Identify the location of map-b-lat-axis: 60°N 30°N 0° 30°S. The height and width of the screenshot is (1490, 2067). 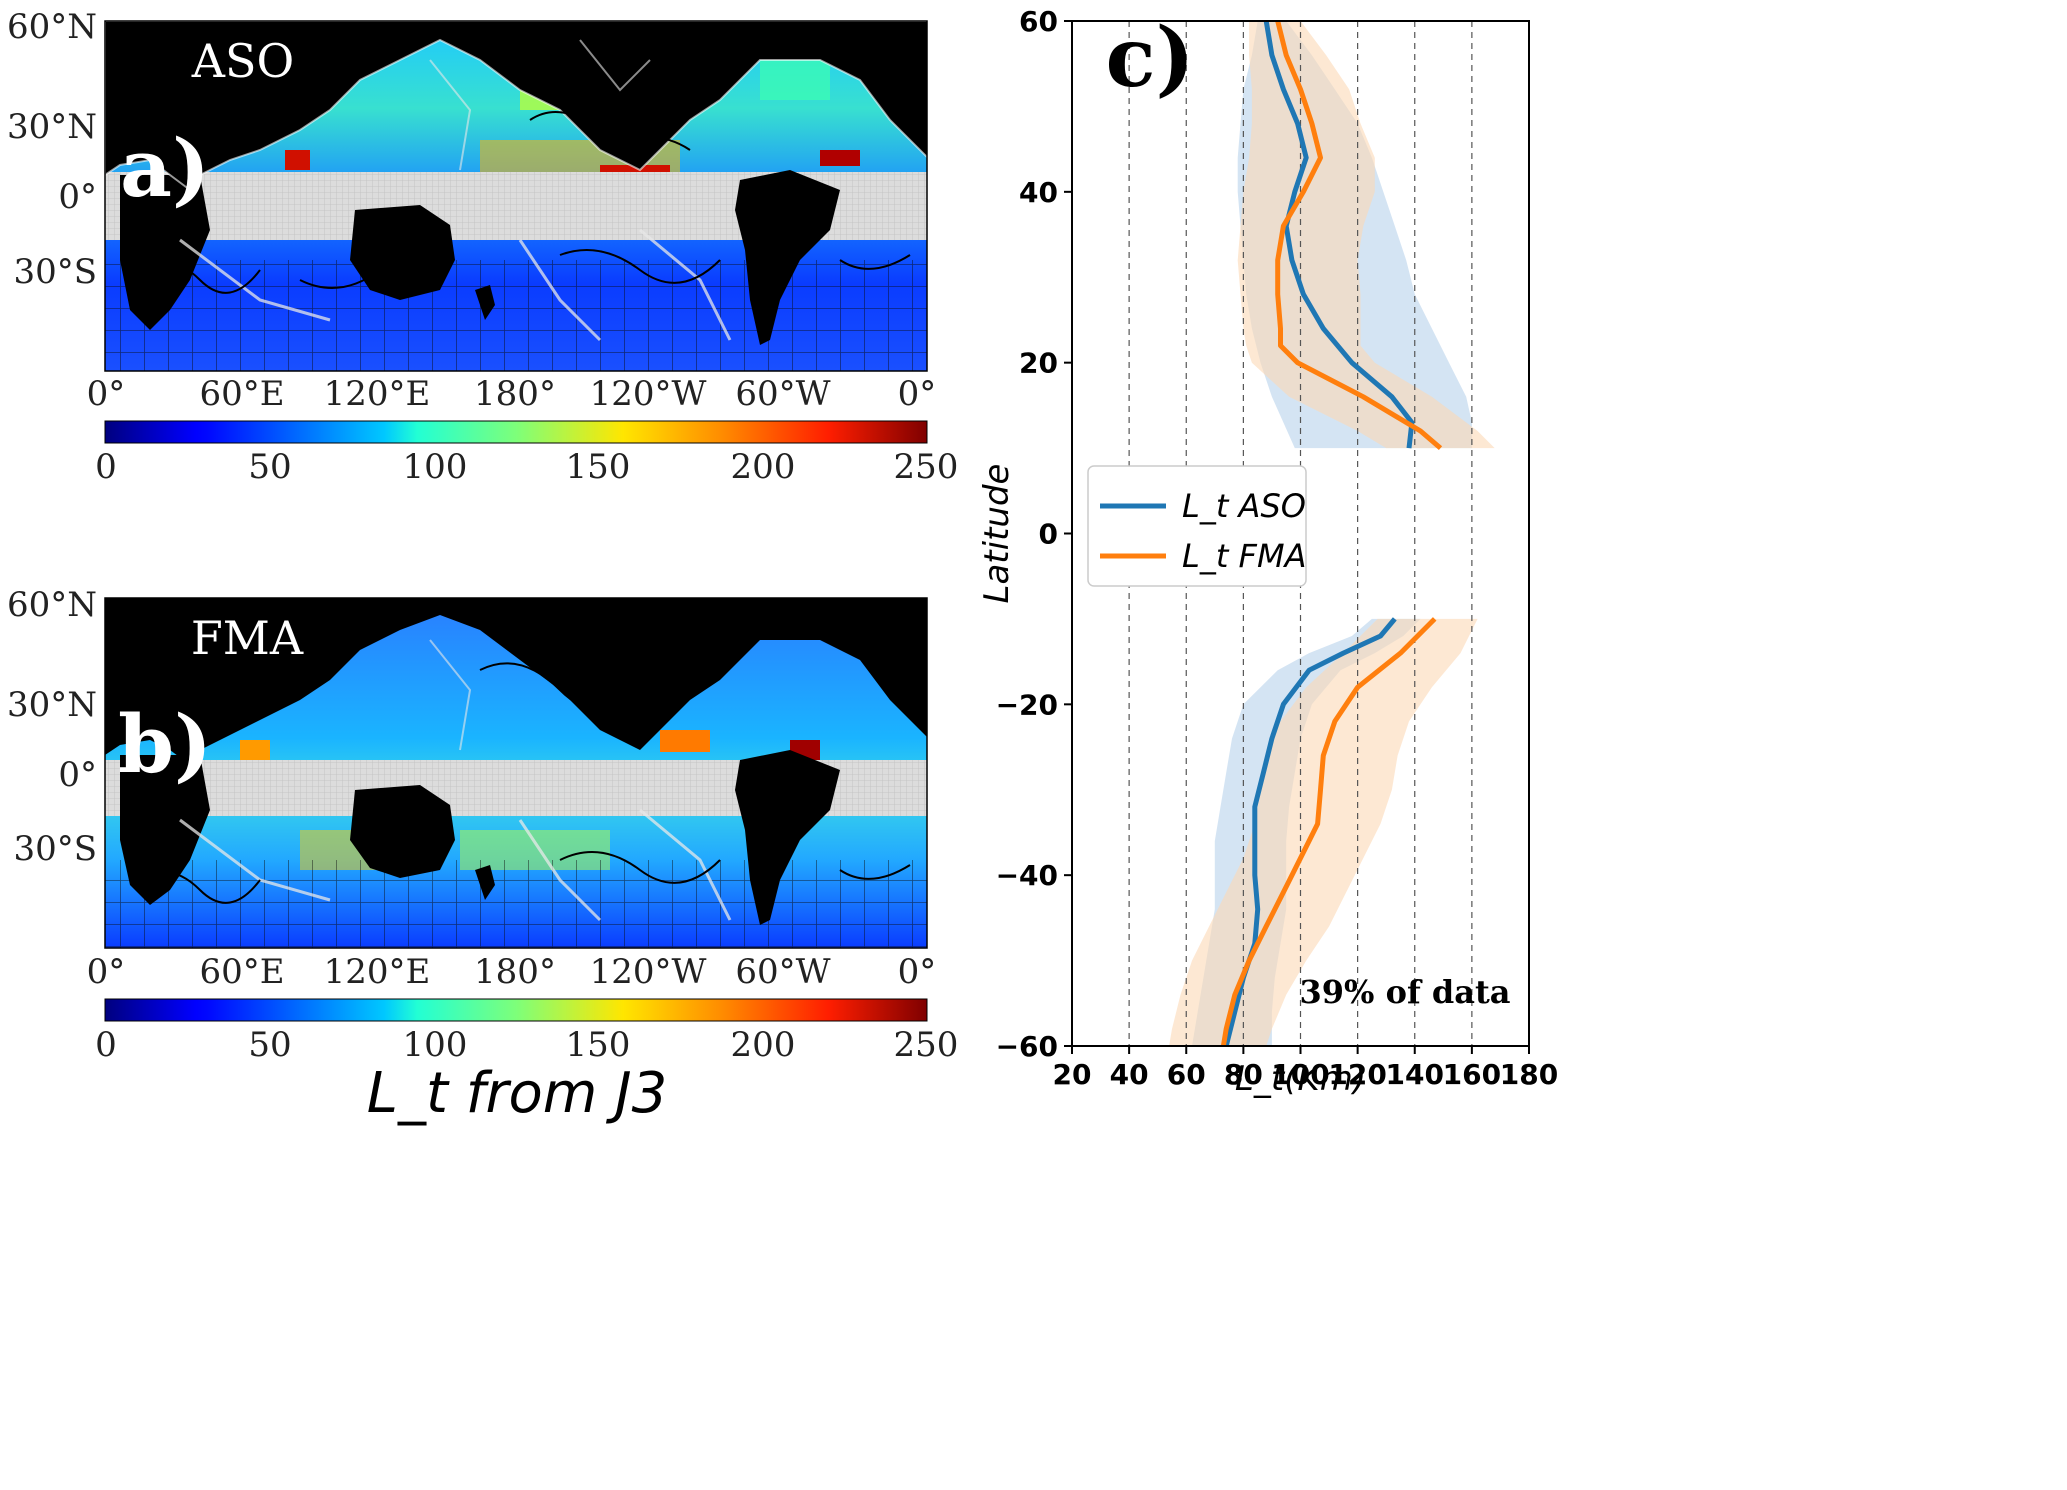
(52, 727).